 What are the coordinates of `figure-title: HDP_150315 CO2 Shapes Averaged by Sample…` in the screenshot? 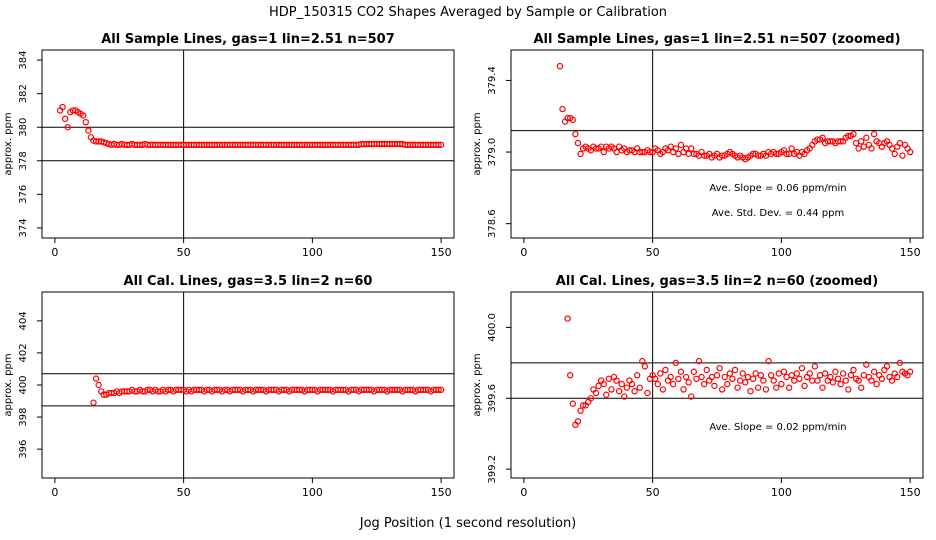 It's located at (468, 12).